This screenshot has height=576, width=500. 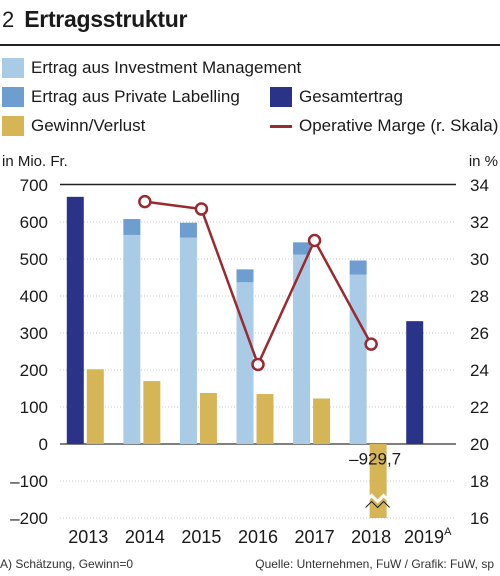 I want to click on legend-item-operative-marge: Operative Marge (r. Skala), so click(x=384, y=126).